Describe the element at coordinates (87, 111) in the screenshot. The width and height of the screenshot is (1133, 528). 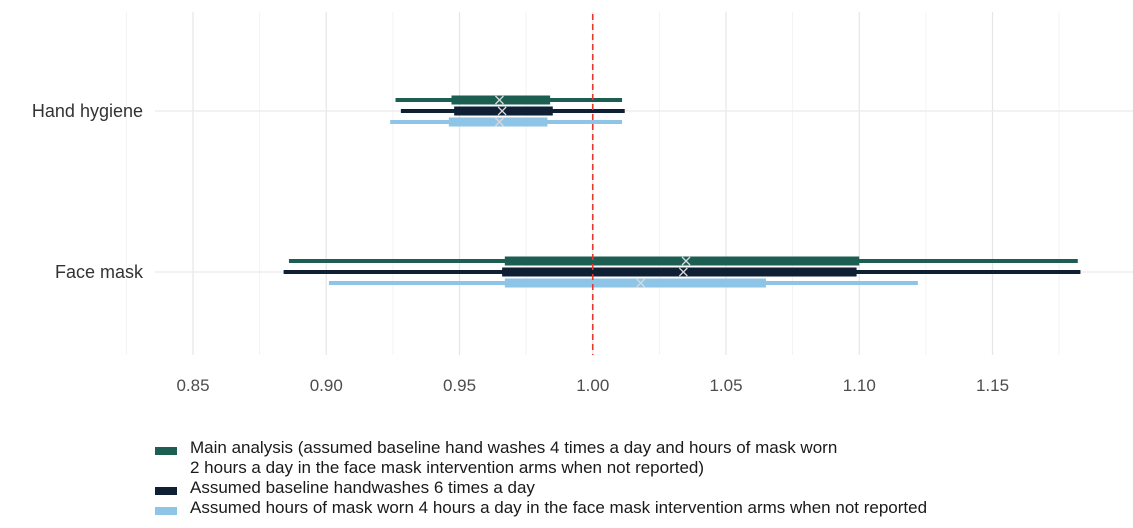
I see `y-tick-label: Hand hygiene` at that location.